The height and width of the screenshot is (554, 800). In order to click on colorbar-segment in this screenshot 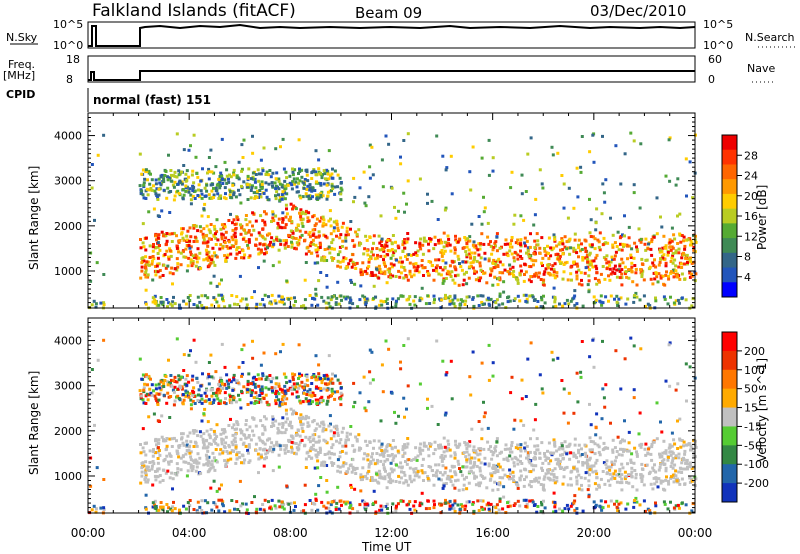, I will do `click(729, 187)`.